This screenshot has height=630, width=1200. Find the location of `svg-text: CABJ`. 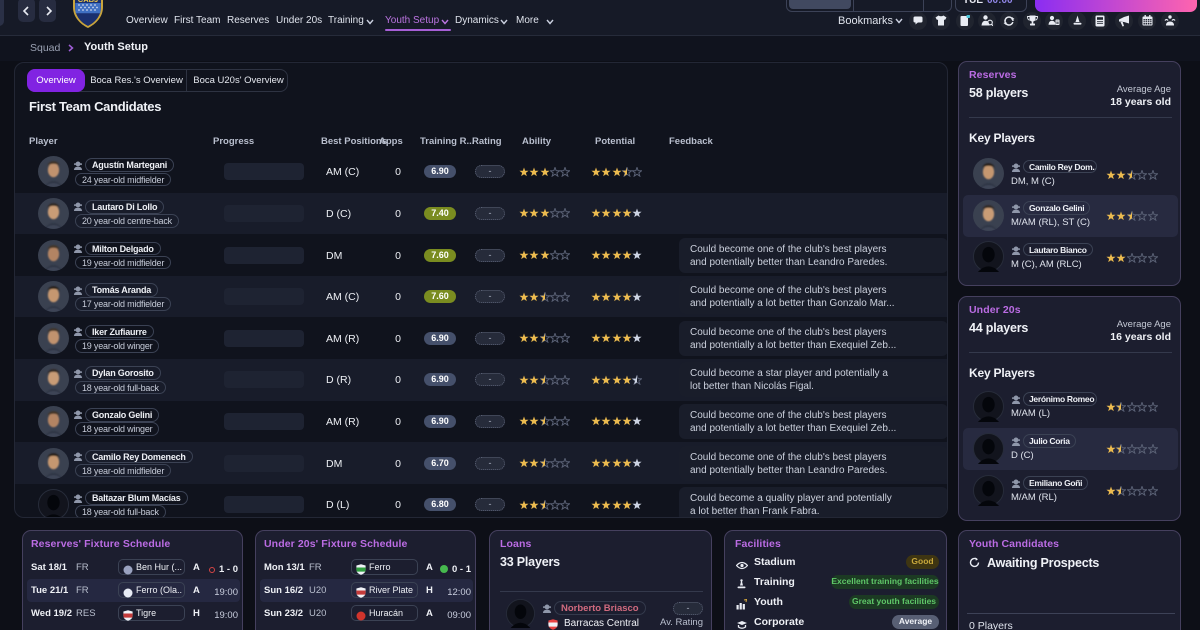

svg-text: CABJ is located at coordinates (88, 2).